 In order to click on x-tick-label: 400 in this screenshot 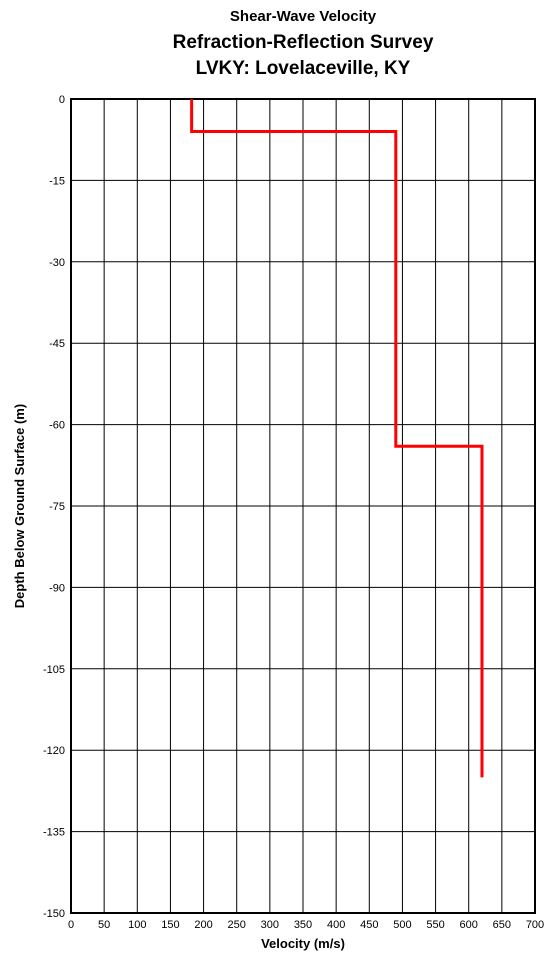, I will do `click(336, 925)`.